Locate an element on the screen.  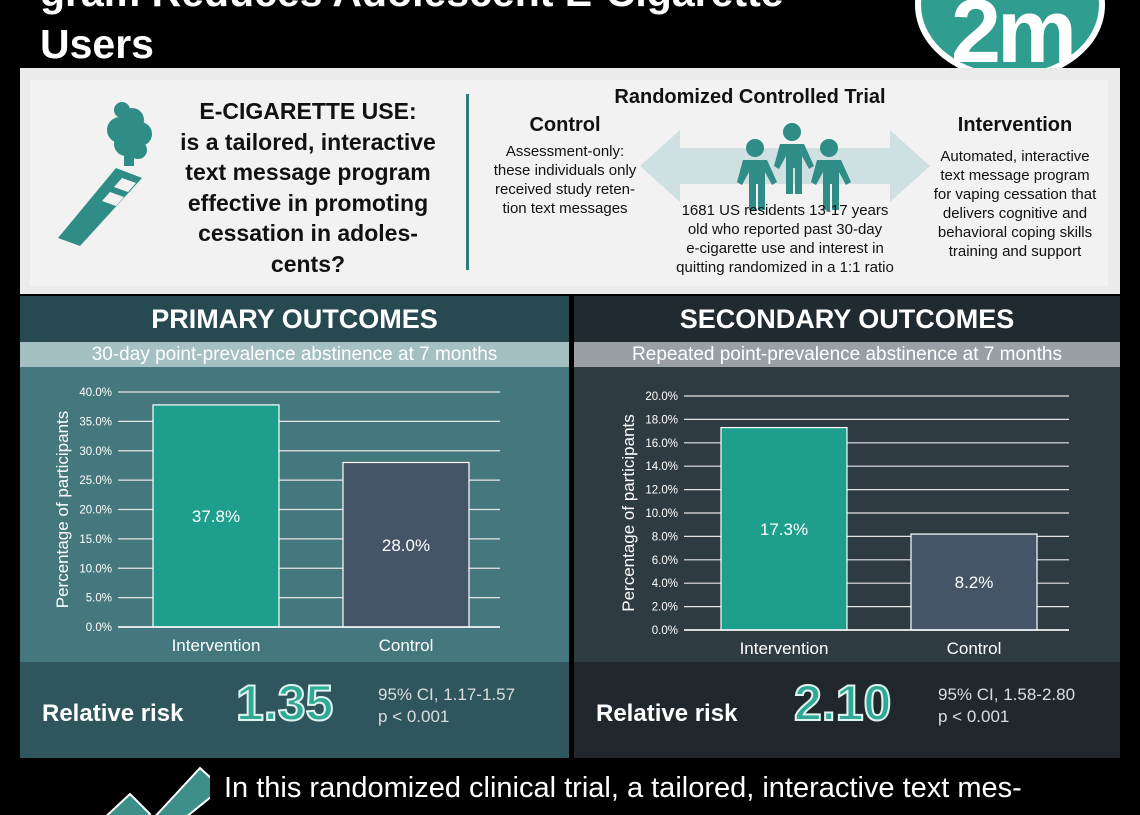
question-line: text message program is located at coordinates (308, 172).